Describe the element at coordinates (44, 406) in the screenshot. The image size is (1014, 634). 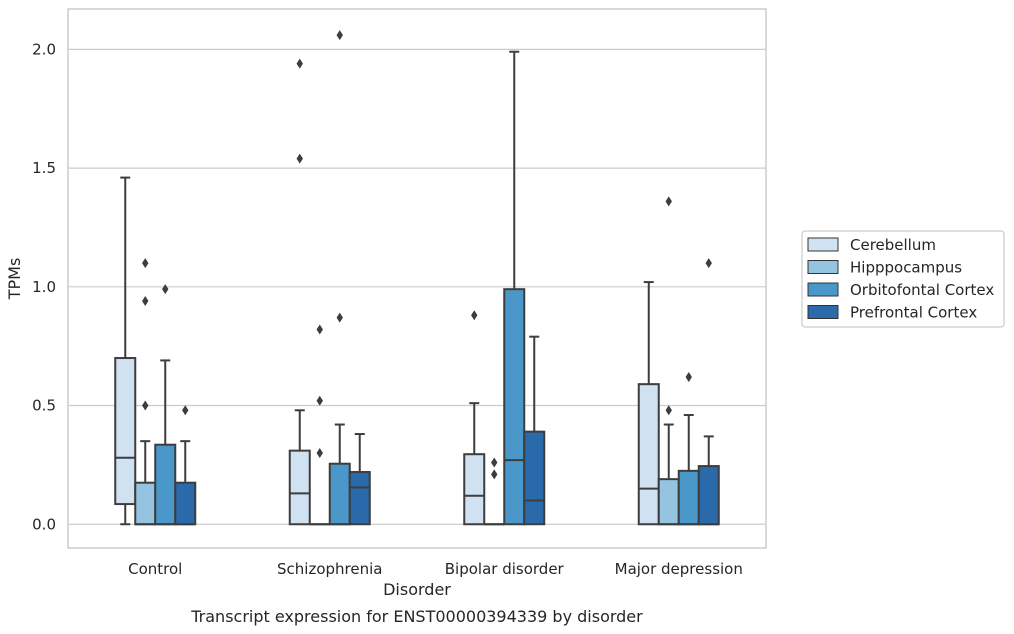
I see `y-tick-label: 0.5` at that location.